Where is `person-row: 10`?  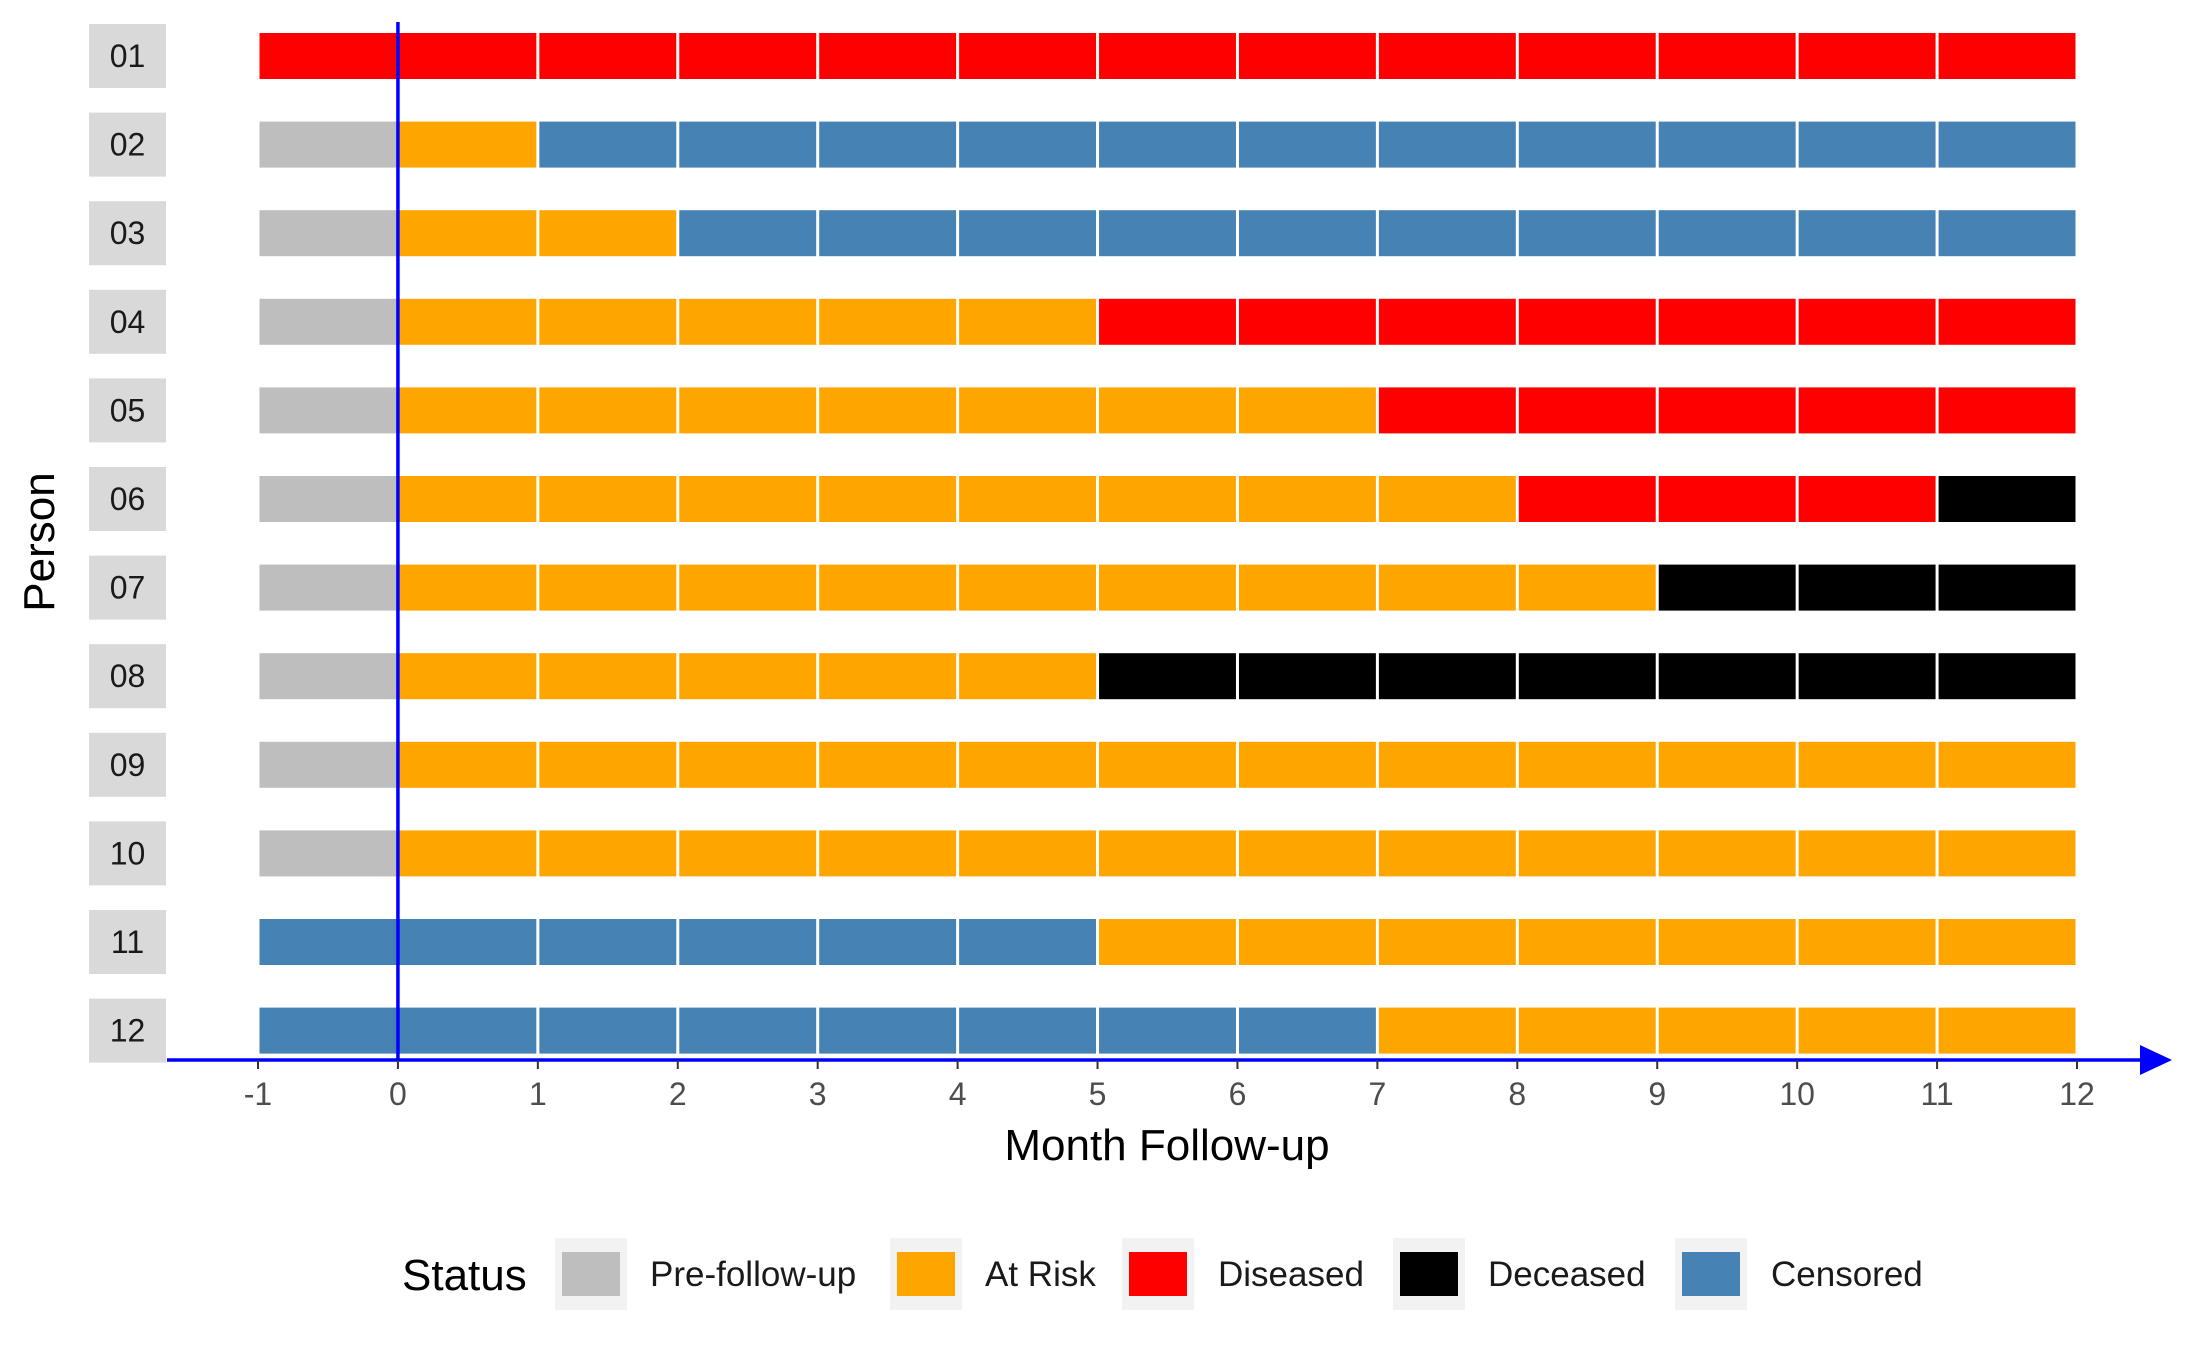
person-row: 10 is located at coordinates (1082, 853).